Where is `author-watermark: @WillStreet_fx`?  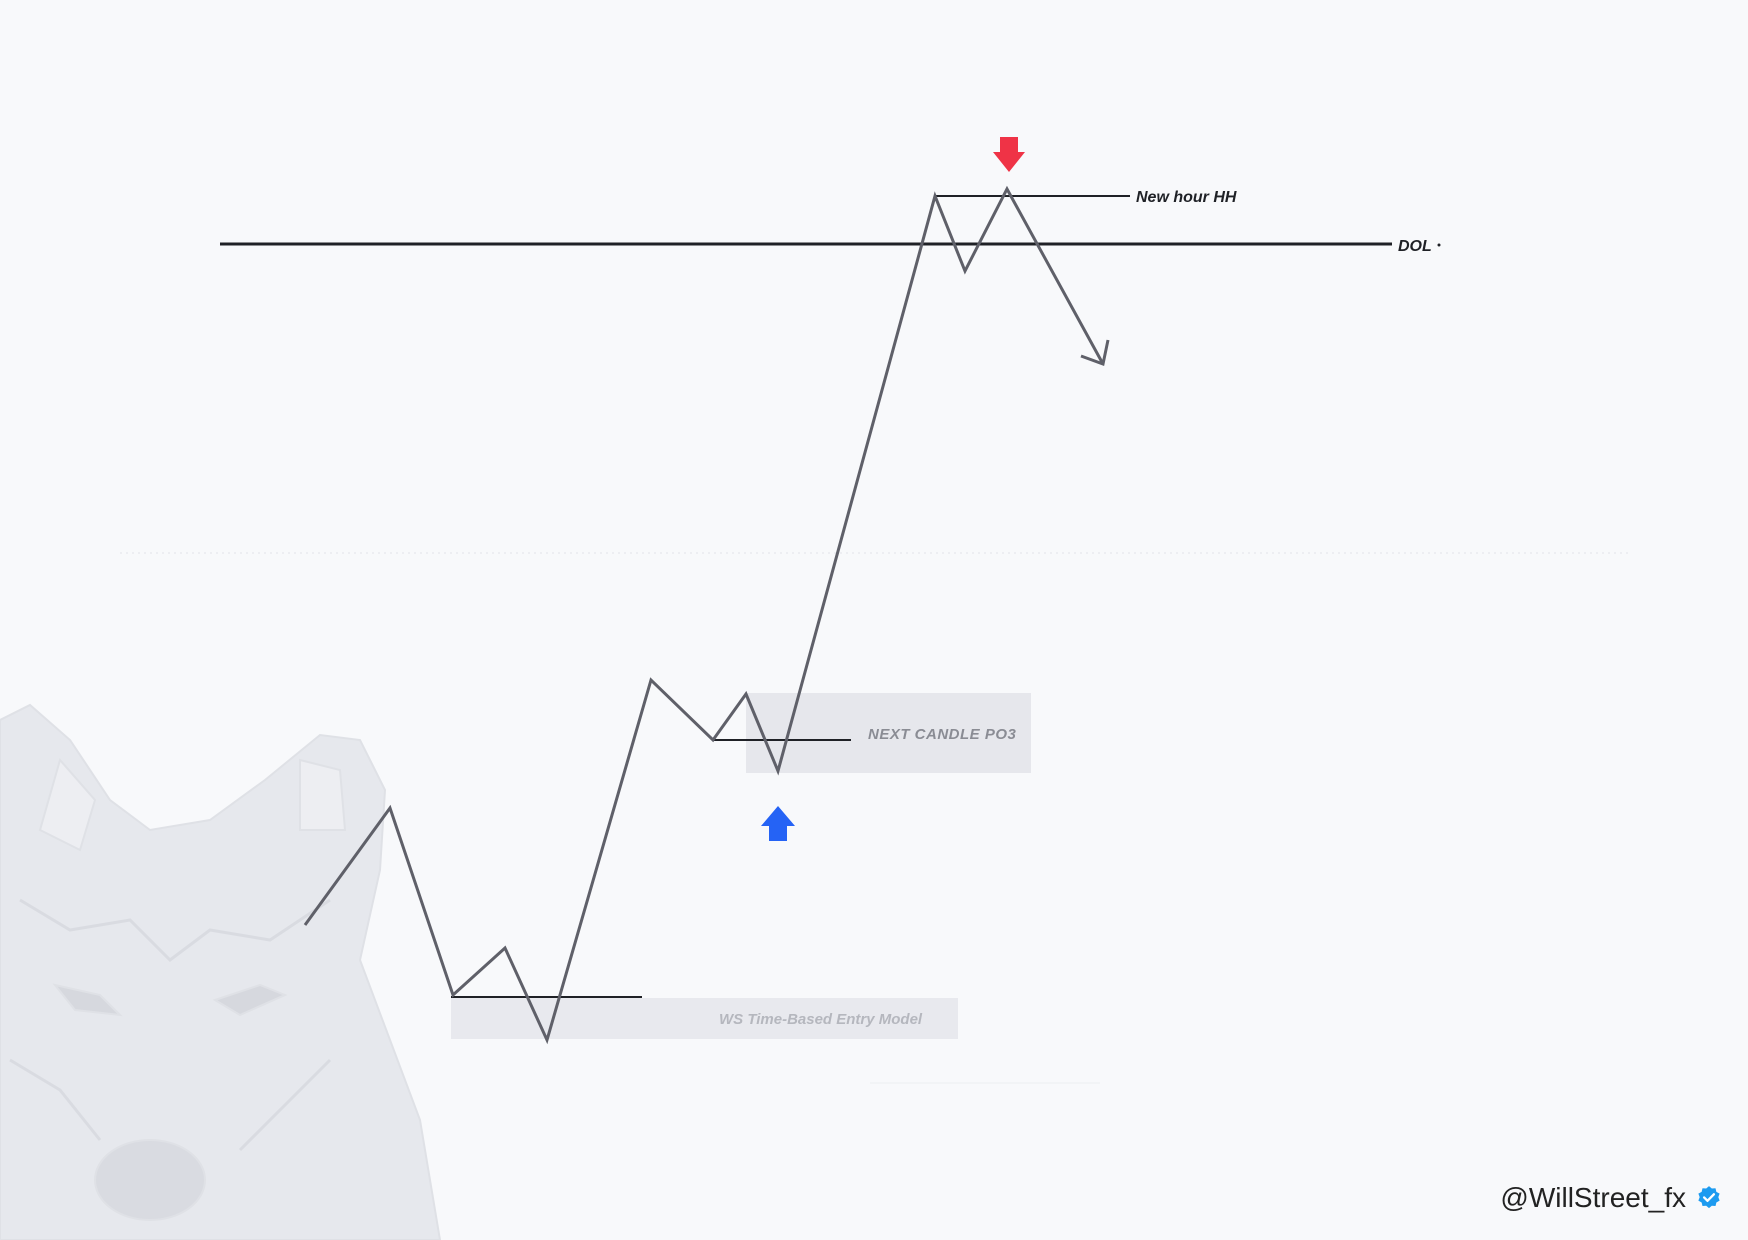
author-watermark: @WillStreet_fx is located at coordinates (1611, 1198).